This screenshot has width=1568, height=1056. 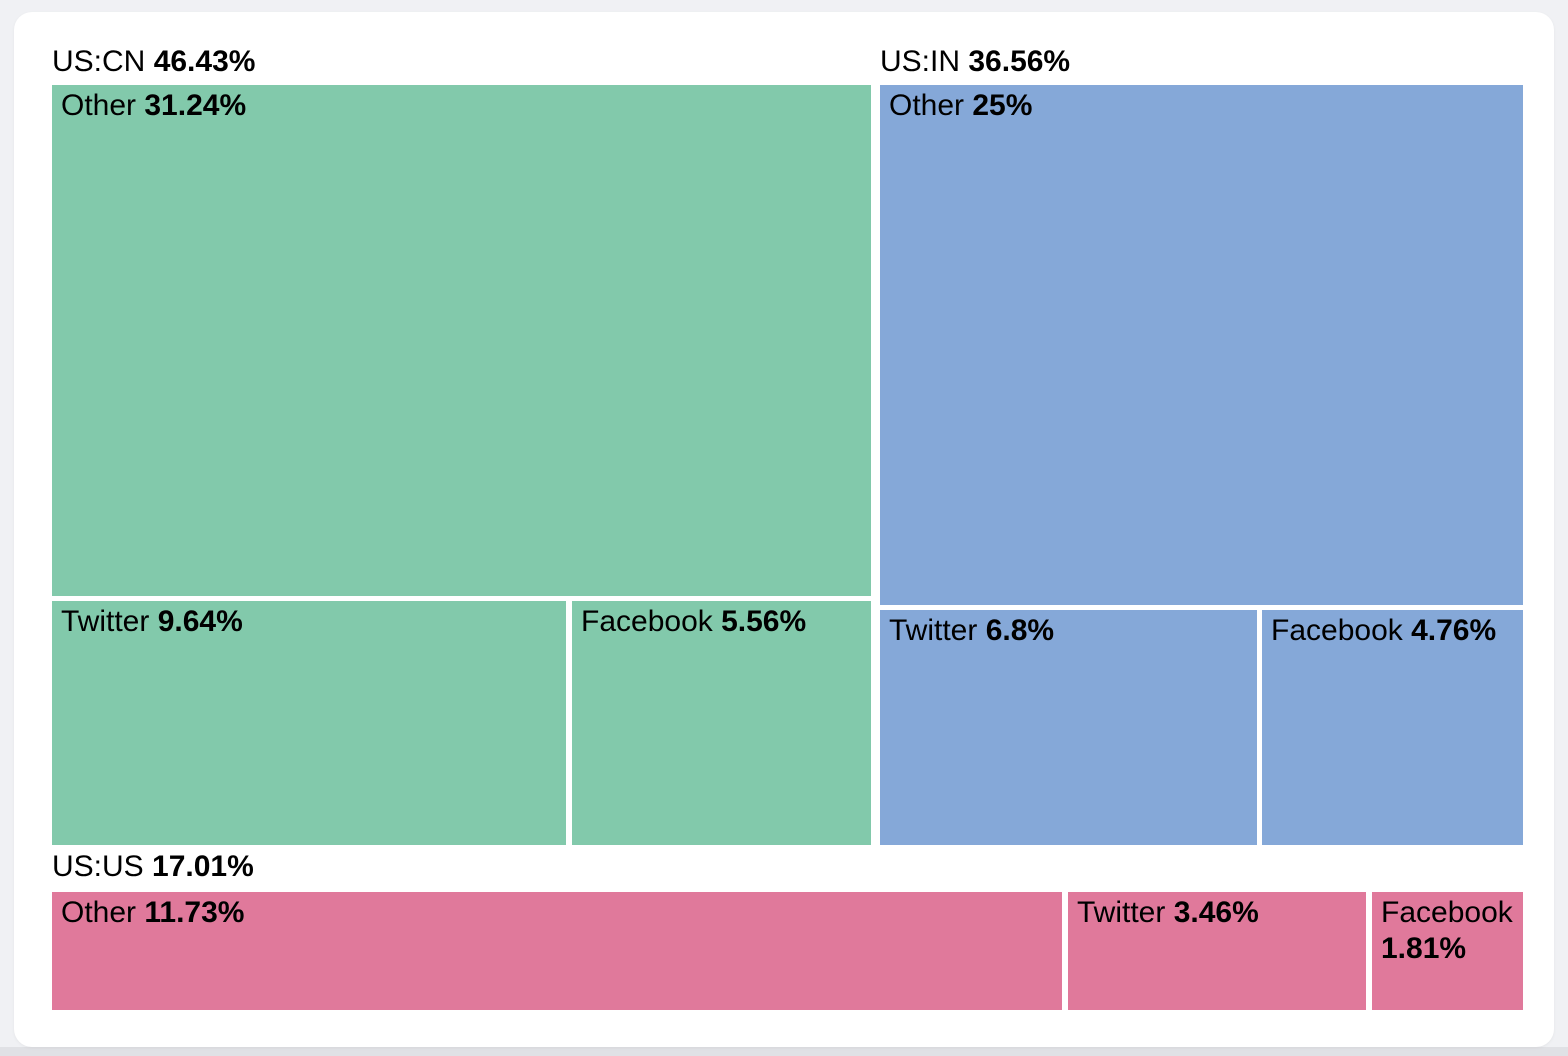 What do you see at coordinates (1392, 727) in the screenshot?
I see `treemap-cell-us-in-facebook: Facebook 4.76%` at bounding box center [1392, 727].